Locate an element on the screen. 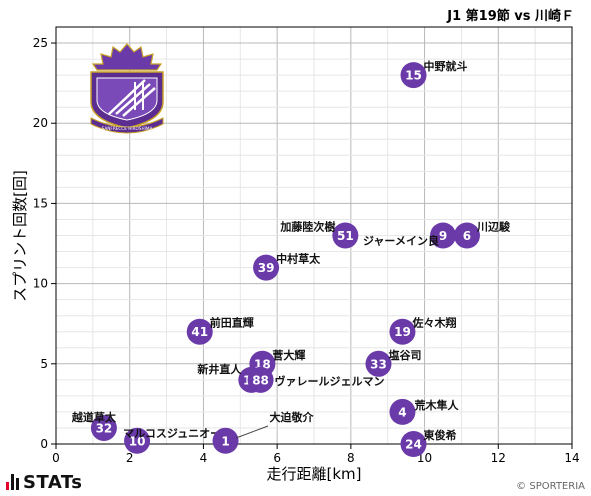  x-tick-label: 14 is located at coordinates (571, 458).